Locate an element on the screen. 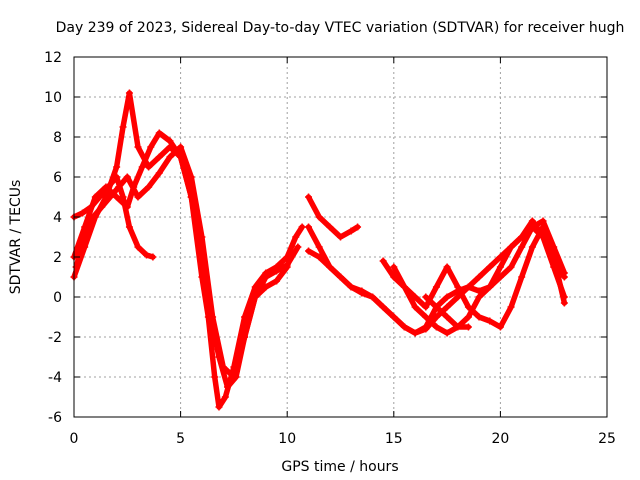  y-tick-label: 6 is located at coordinates (57, 178).